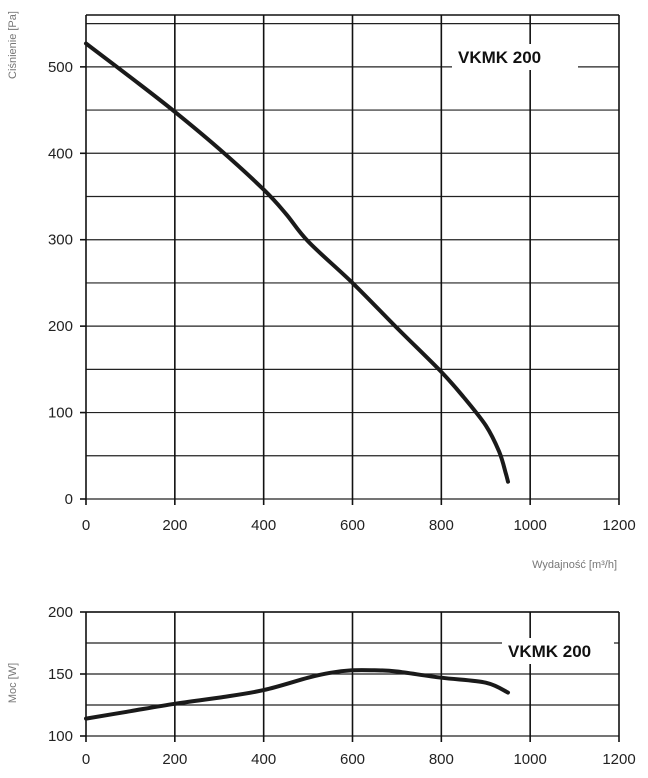 The height and width of the screenshot is (778, 648). I want to click on power-y-tick-label: 100, so click(60, 736).